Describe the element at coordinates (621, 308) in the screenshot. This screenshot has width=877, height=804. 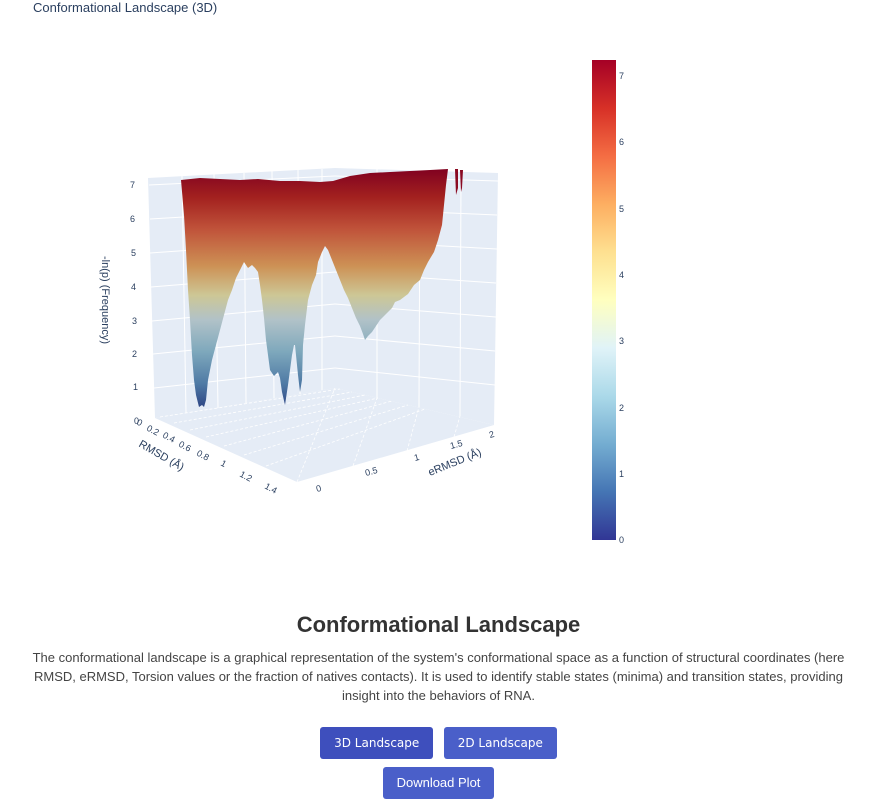
I see `colorbar-ticks: 0 1 2 3 4 5 6 7` at that location.